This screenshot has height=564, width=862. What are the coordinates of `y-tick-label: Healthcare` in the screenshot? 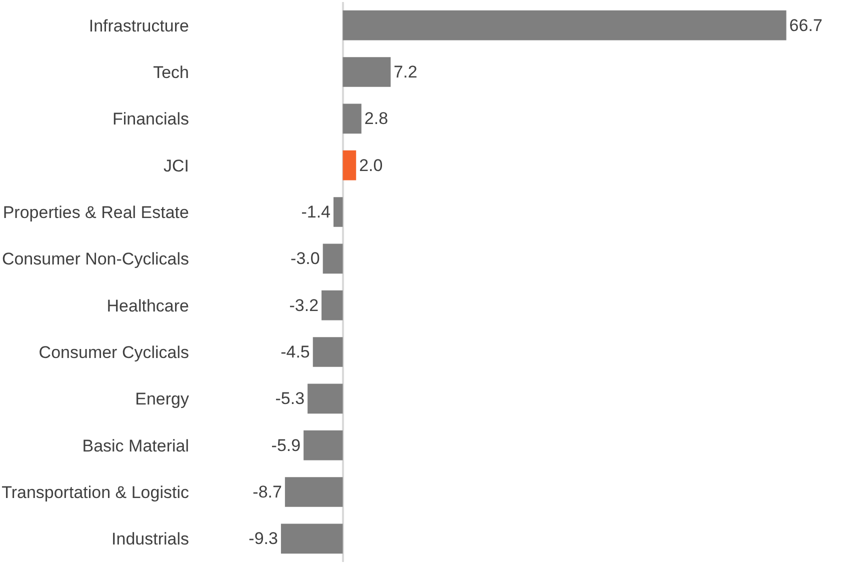 It's located at (147, 306).